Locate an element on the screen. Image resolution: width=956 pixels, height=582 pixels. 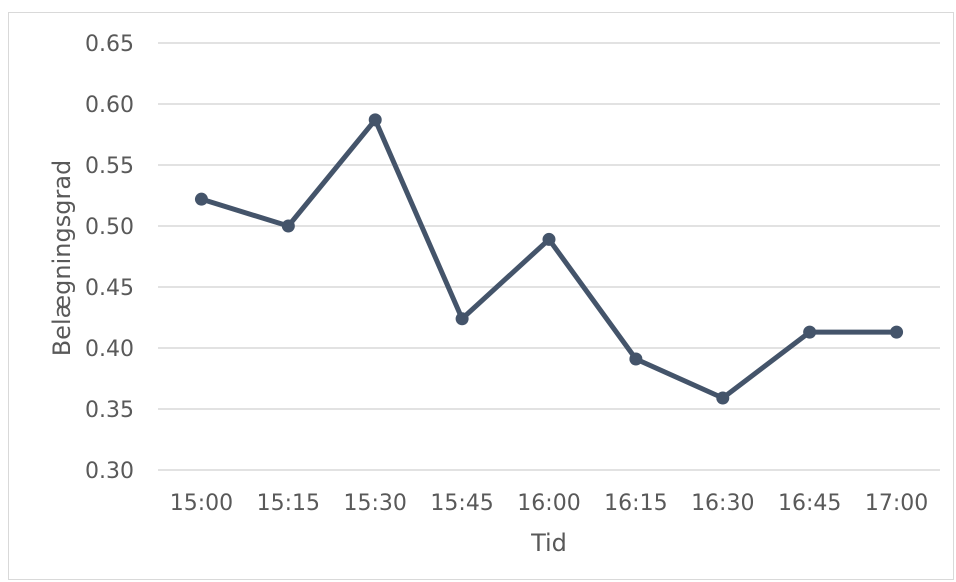
x-tick-label: 16:00 is located at coordinates (548, 503).